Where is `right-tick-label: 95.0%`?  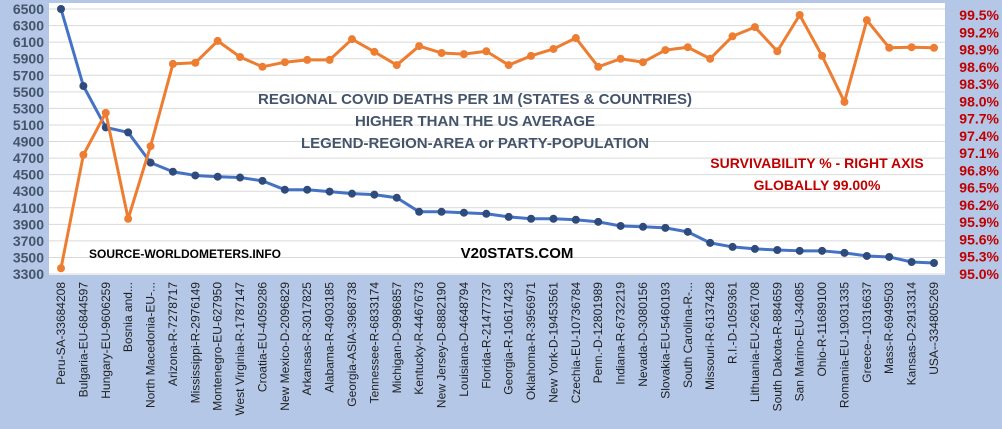 right-tick-label: 95.0% is located at coordinates (979, 274).